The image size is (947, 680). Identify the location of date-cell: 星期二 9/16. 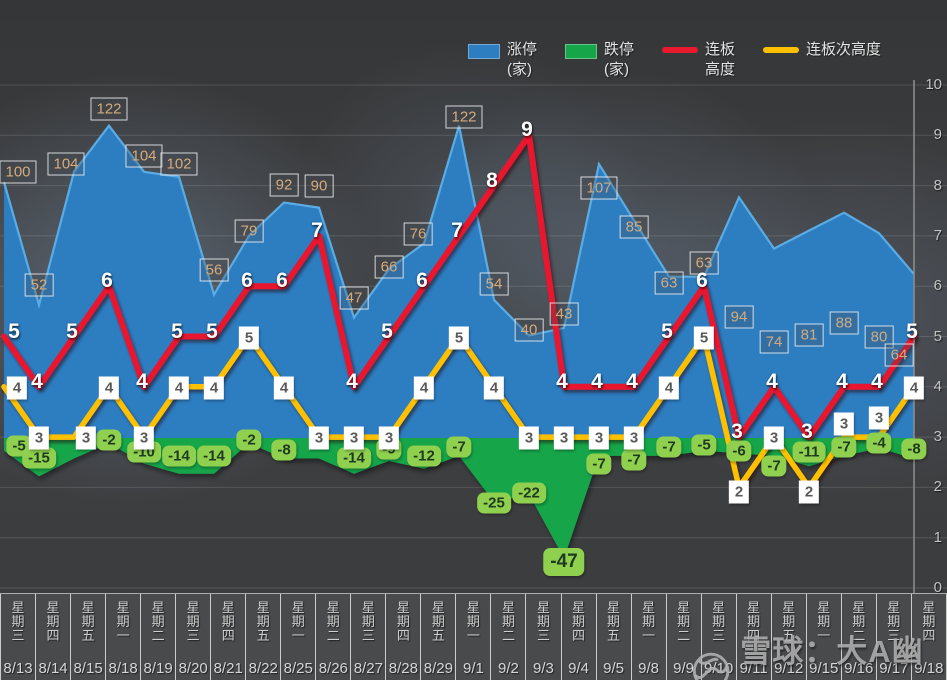
(859, 637).